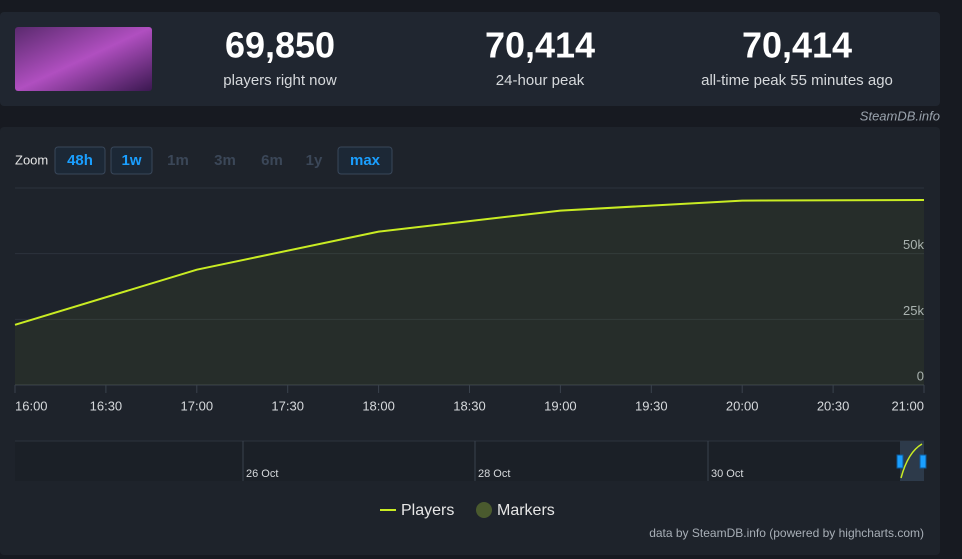 The height and width of the screenshot is (559, 962). I want to click on stat-label: all-time peak 55 minutes ago, so click(797, 80).